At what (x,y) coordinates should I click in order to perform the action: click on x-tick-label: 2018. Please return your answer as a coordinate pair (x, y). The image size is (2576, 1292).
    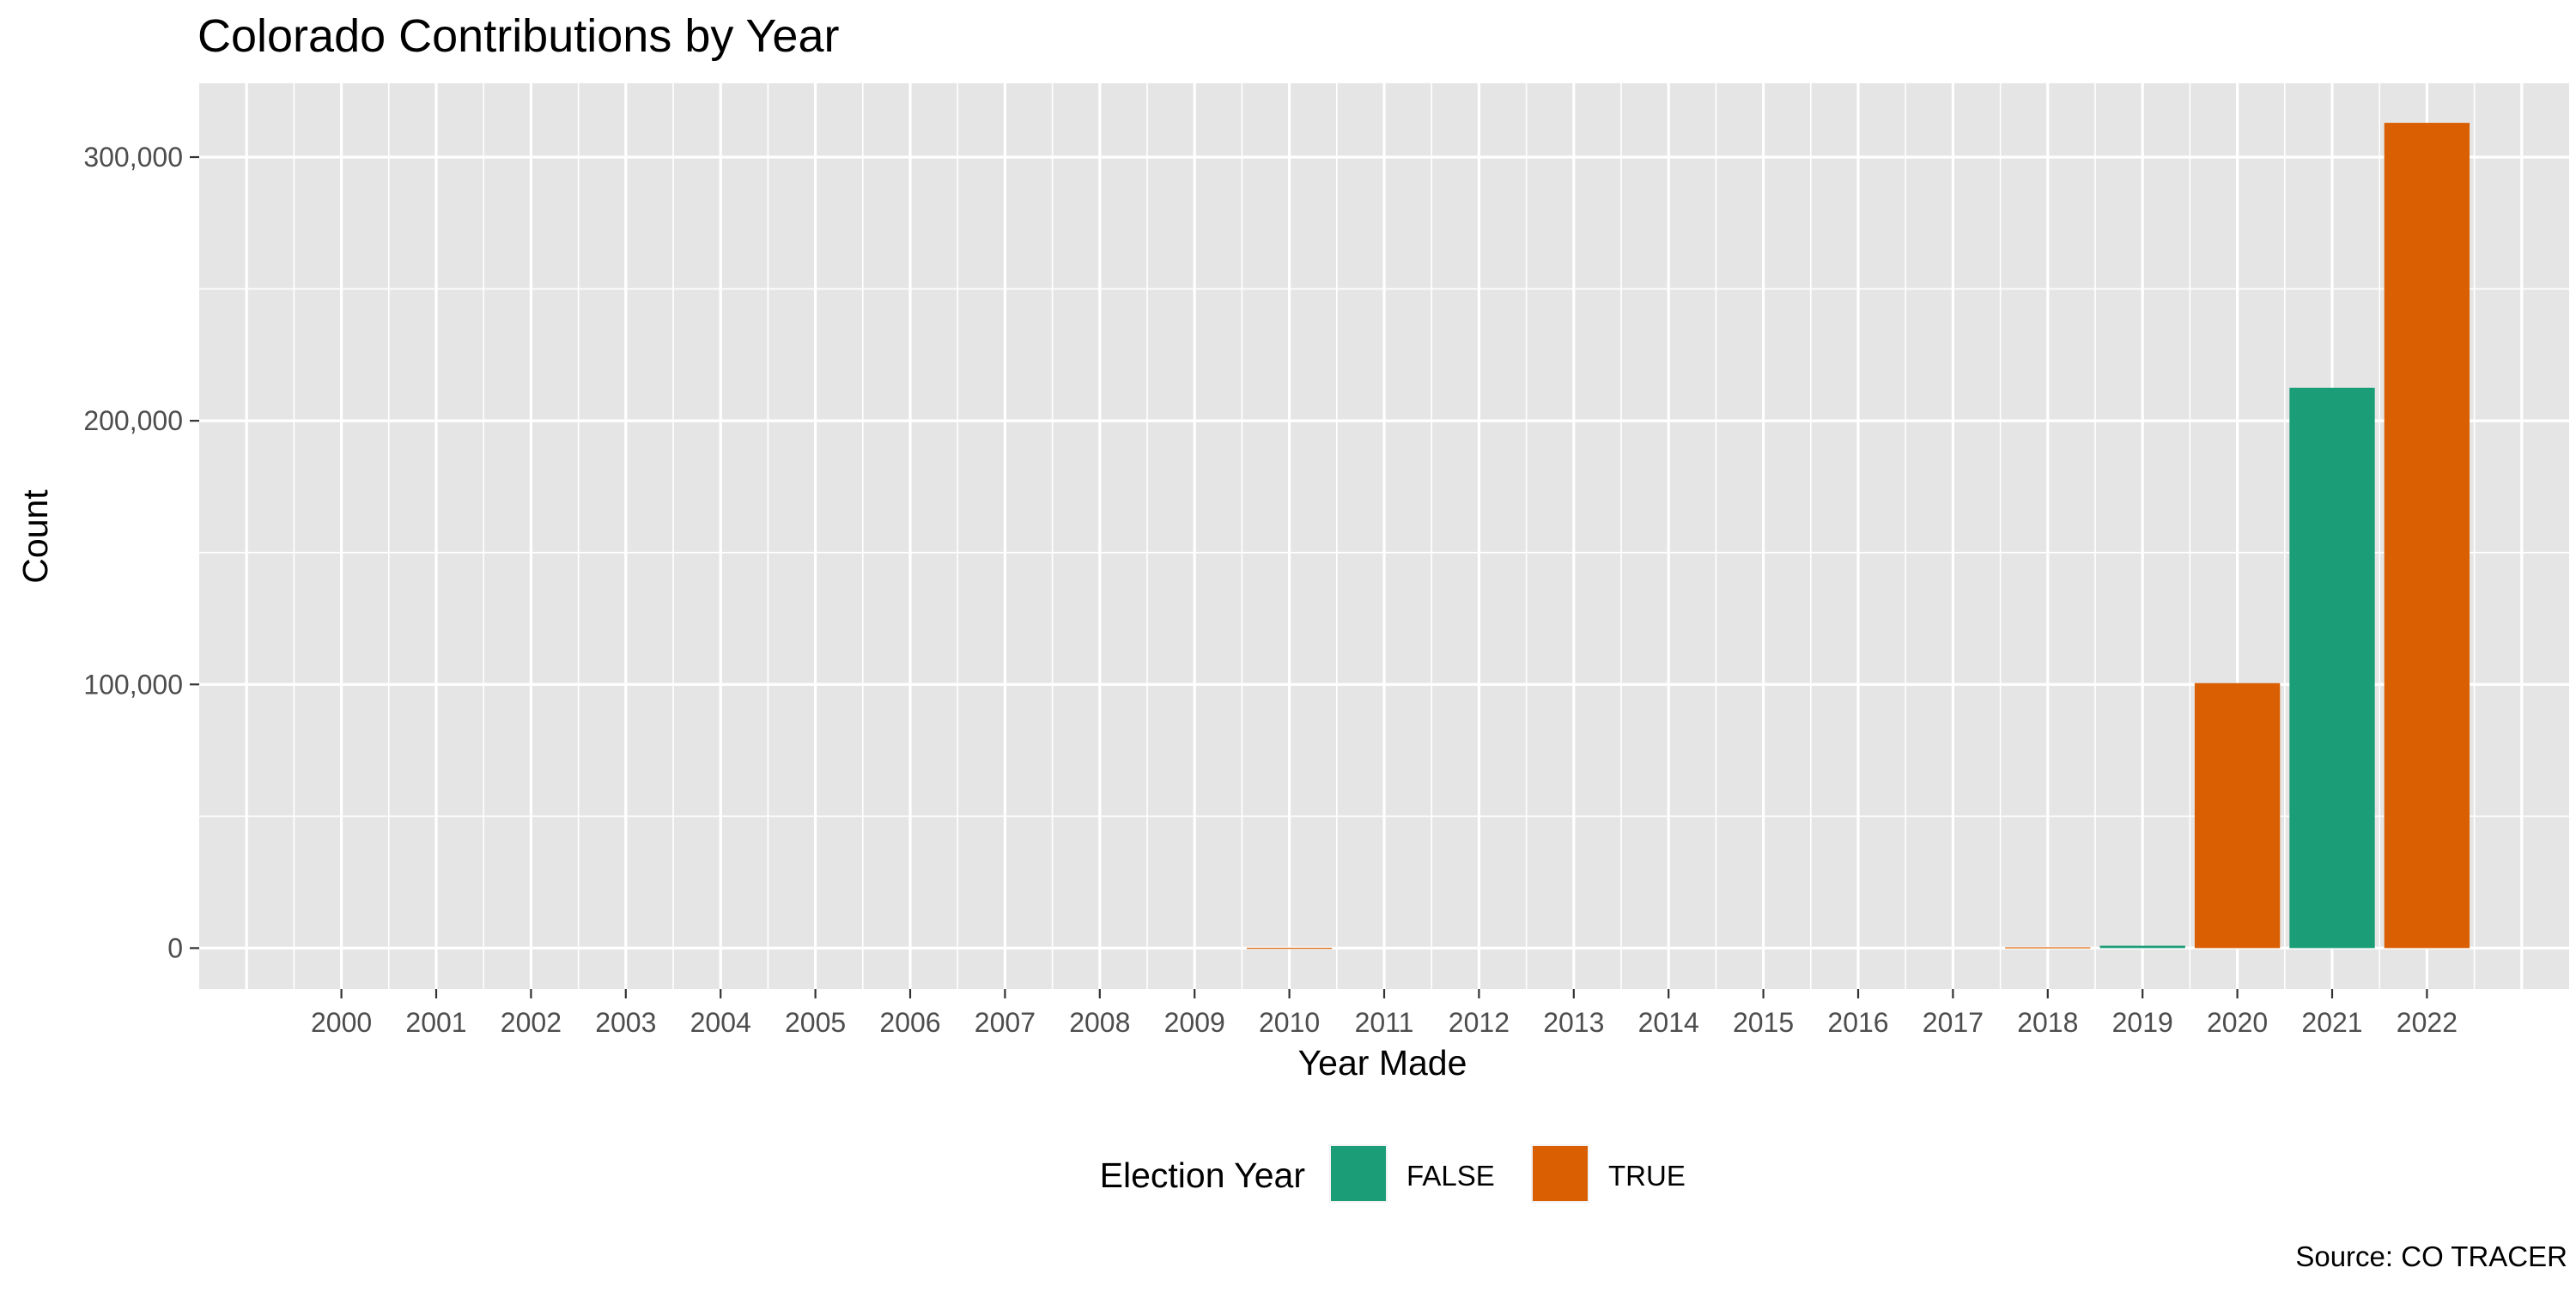
    Looking at the image, I should click on (2048, 1022).